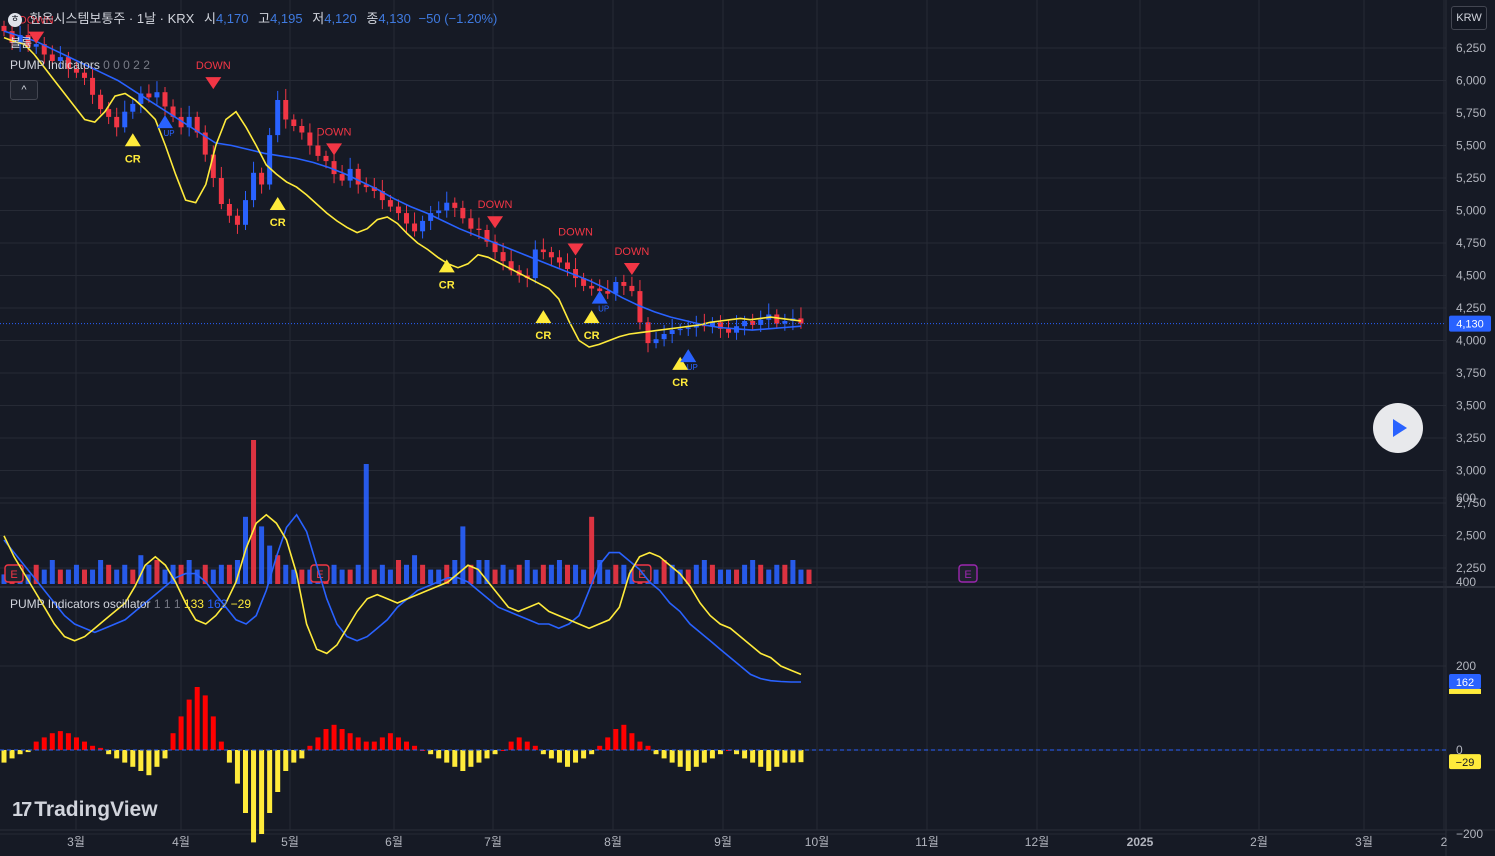 Image resolution: width=1495 pixels, height=856 pixels. I want to click on play-icon, so click(1400, 428).